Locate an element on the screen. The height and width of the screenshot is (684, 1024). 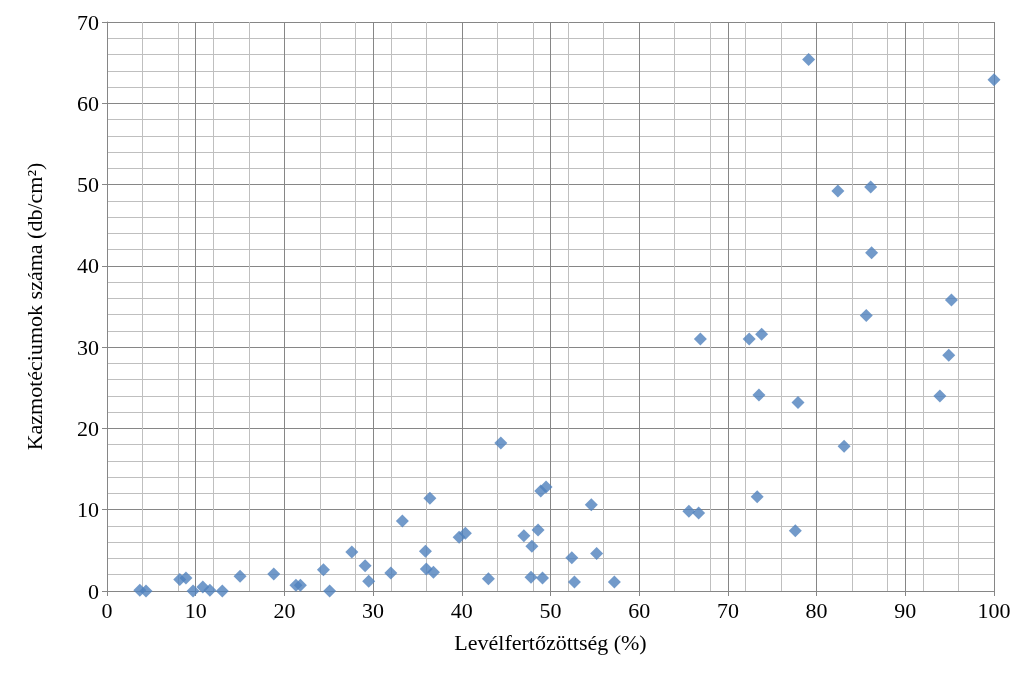
y-tick-label: 10 is located at coordinates (88, 510).